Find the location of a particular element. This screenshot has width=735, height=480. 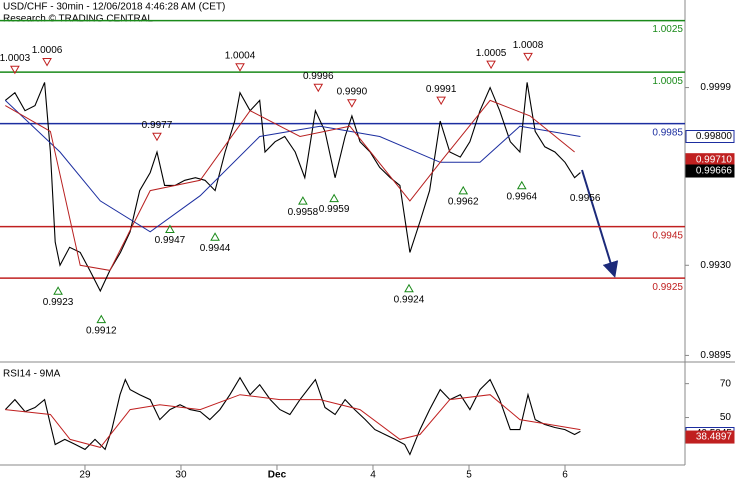

x-tick-label: 6 is located at coordinates (565, 475).